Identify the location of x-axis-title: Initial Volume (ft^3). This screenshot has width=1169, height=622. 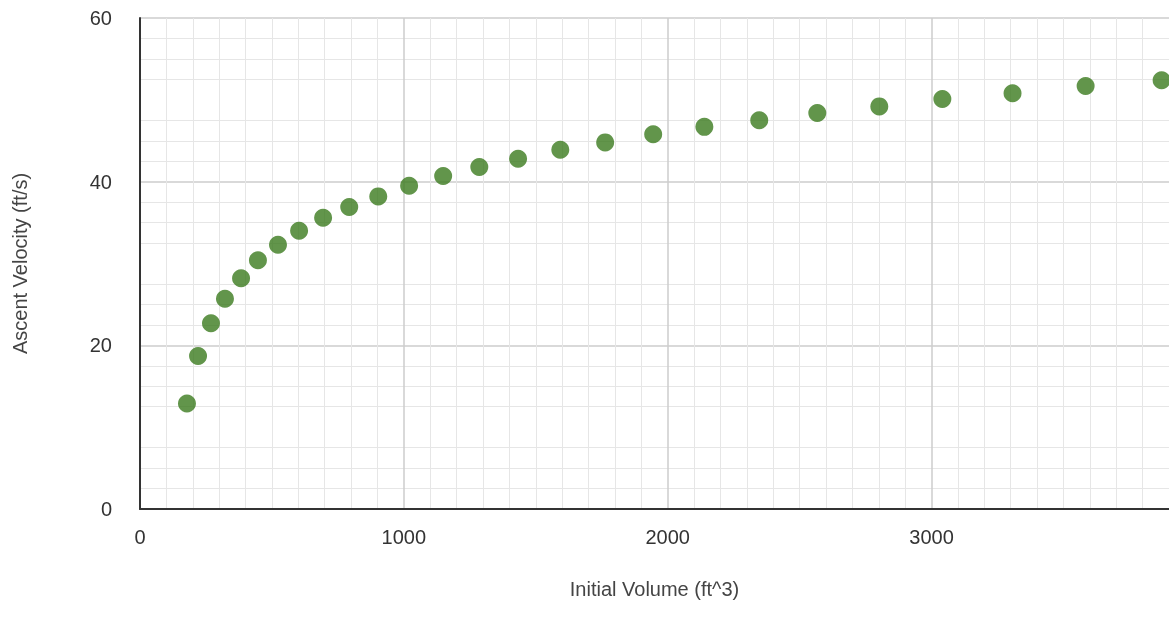
(654, 589).